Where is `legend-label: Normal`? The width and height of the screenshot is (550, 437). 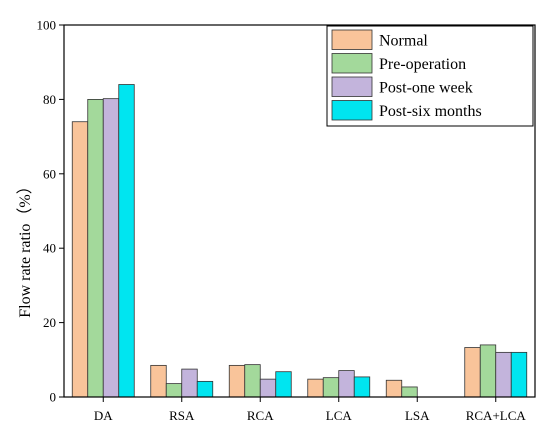 legend-label: Normal is located at coordinates (403, 41).